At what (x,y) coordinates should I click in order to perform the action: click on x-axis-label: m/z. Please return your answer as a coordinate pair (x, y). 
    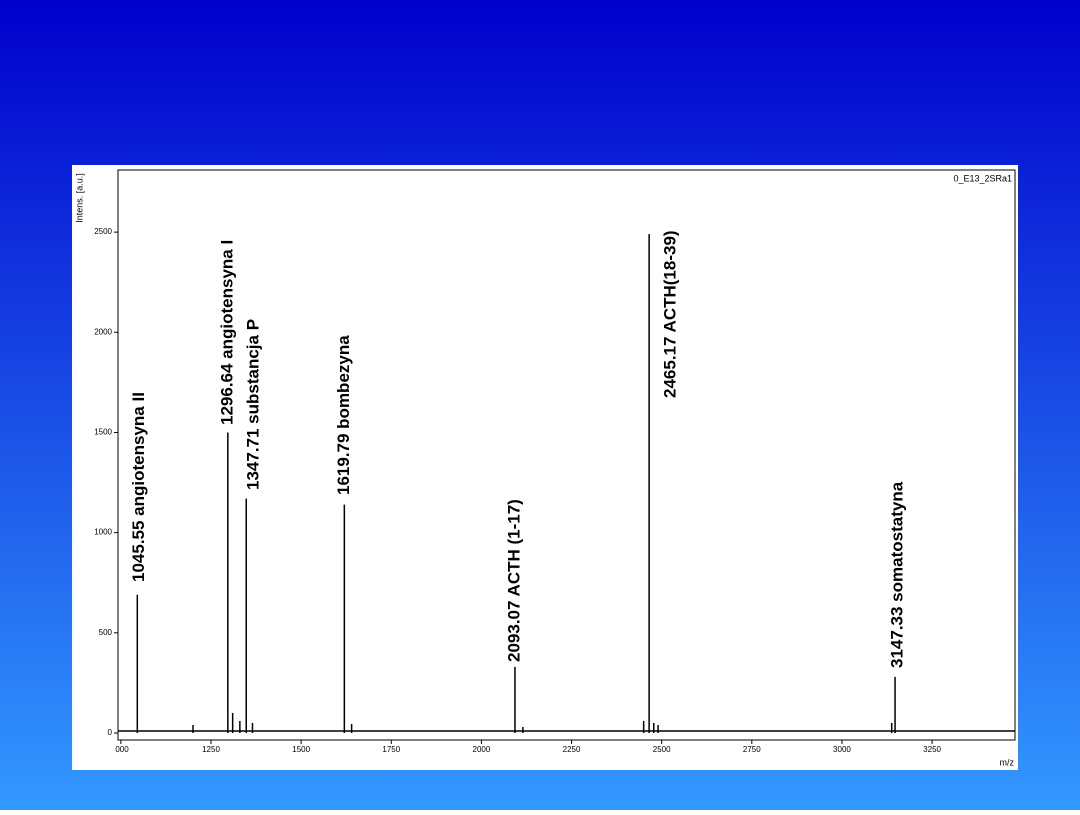
    Looking at the image, I should click on (1007, 762).